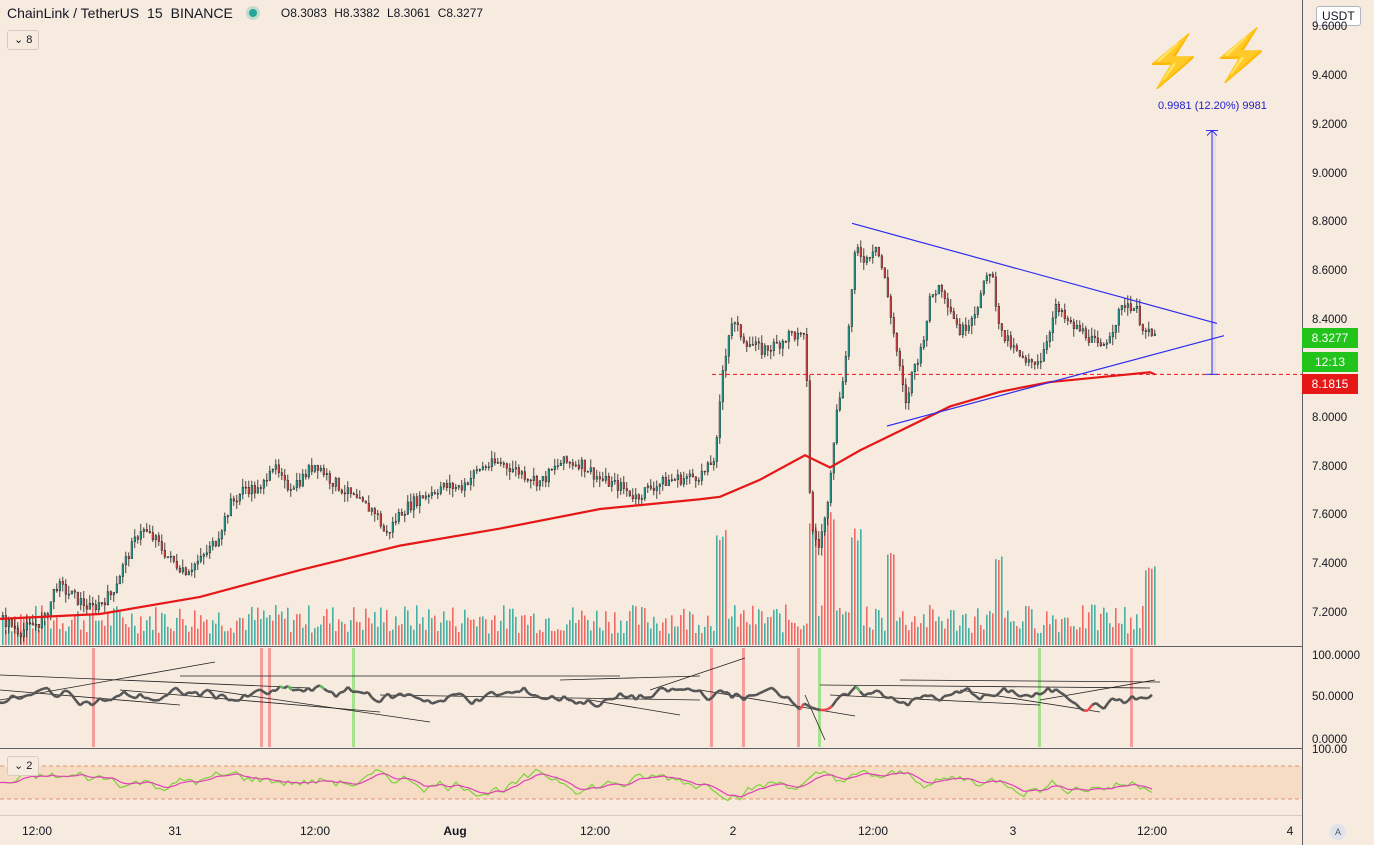  I want to click on rsi-trend-line, so click(697, 674).